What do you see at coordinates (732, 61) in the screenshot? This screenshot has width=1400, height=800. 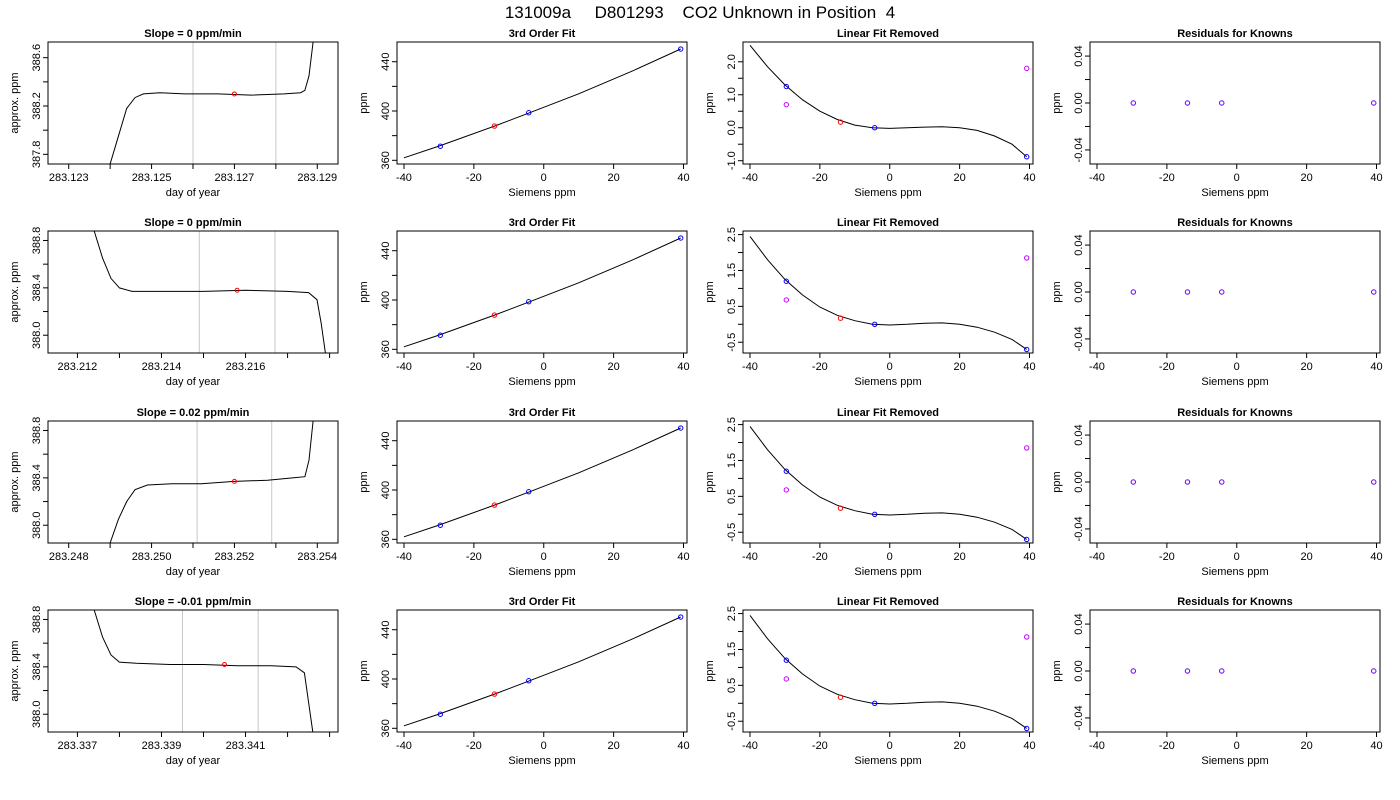 I see `y-tick-label: 2.0` at bounding box center [732, 61].